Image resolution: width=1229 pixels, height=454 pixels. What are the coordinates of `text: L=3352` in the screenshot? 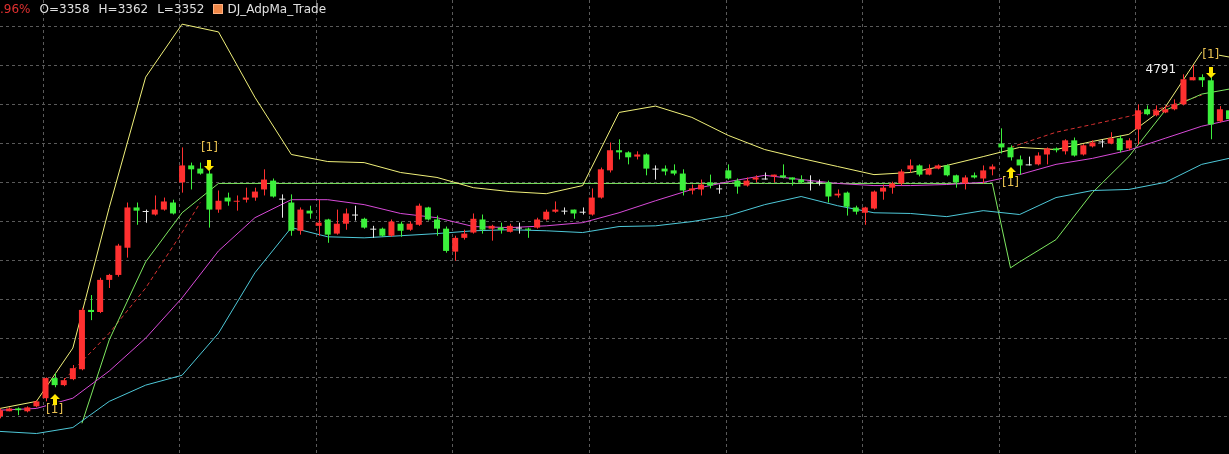 It's located at (181, 8).